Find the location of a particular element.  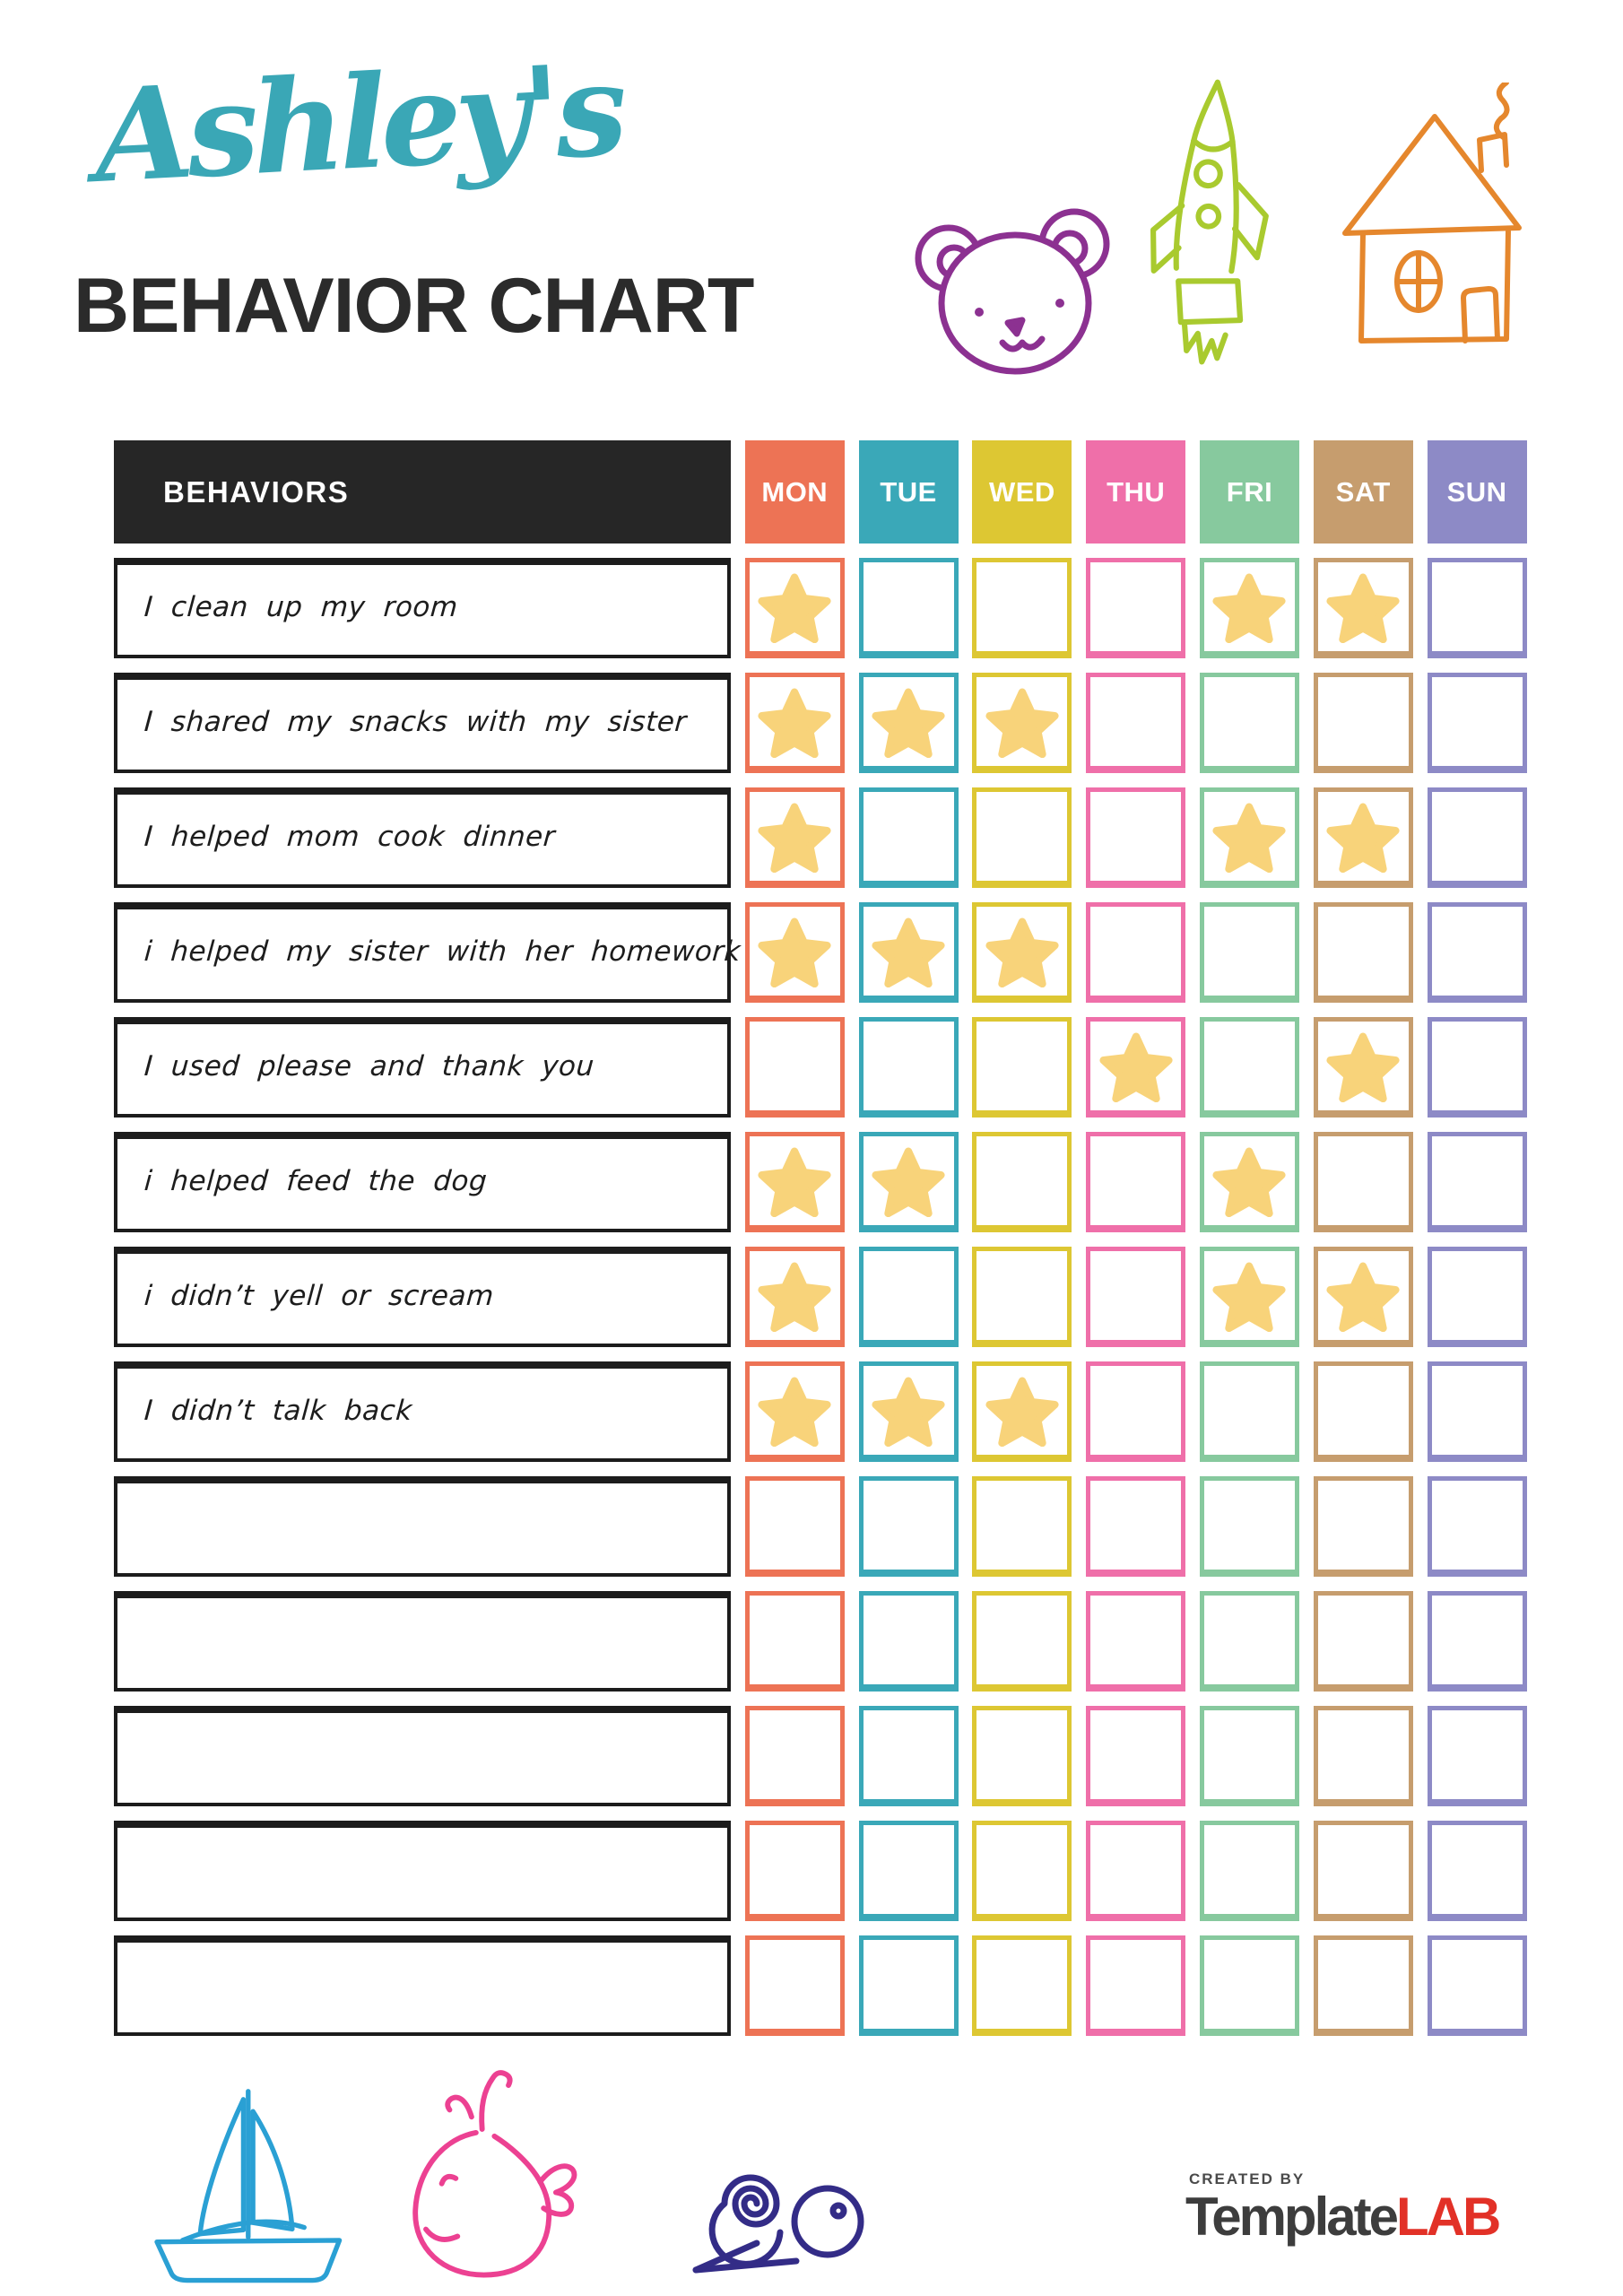

day-header-mon: MON is located at coordinates (794, 492).